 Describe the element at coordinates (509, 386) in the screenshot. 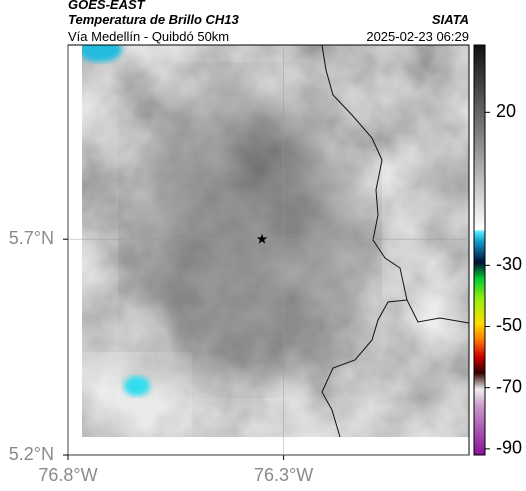

I see `colorbar-label: -70` at that location.